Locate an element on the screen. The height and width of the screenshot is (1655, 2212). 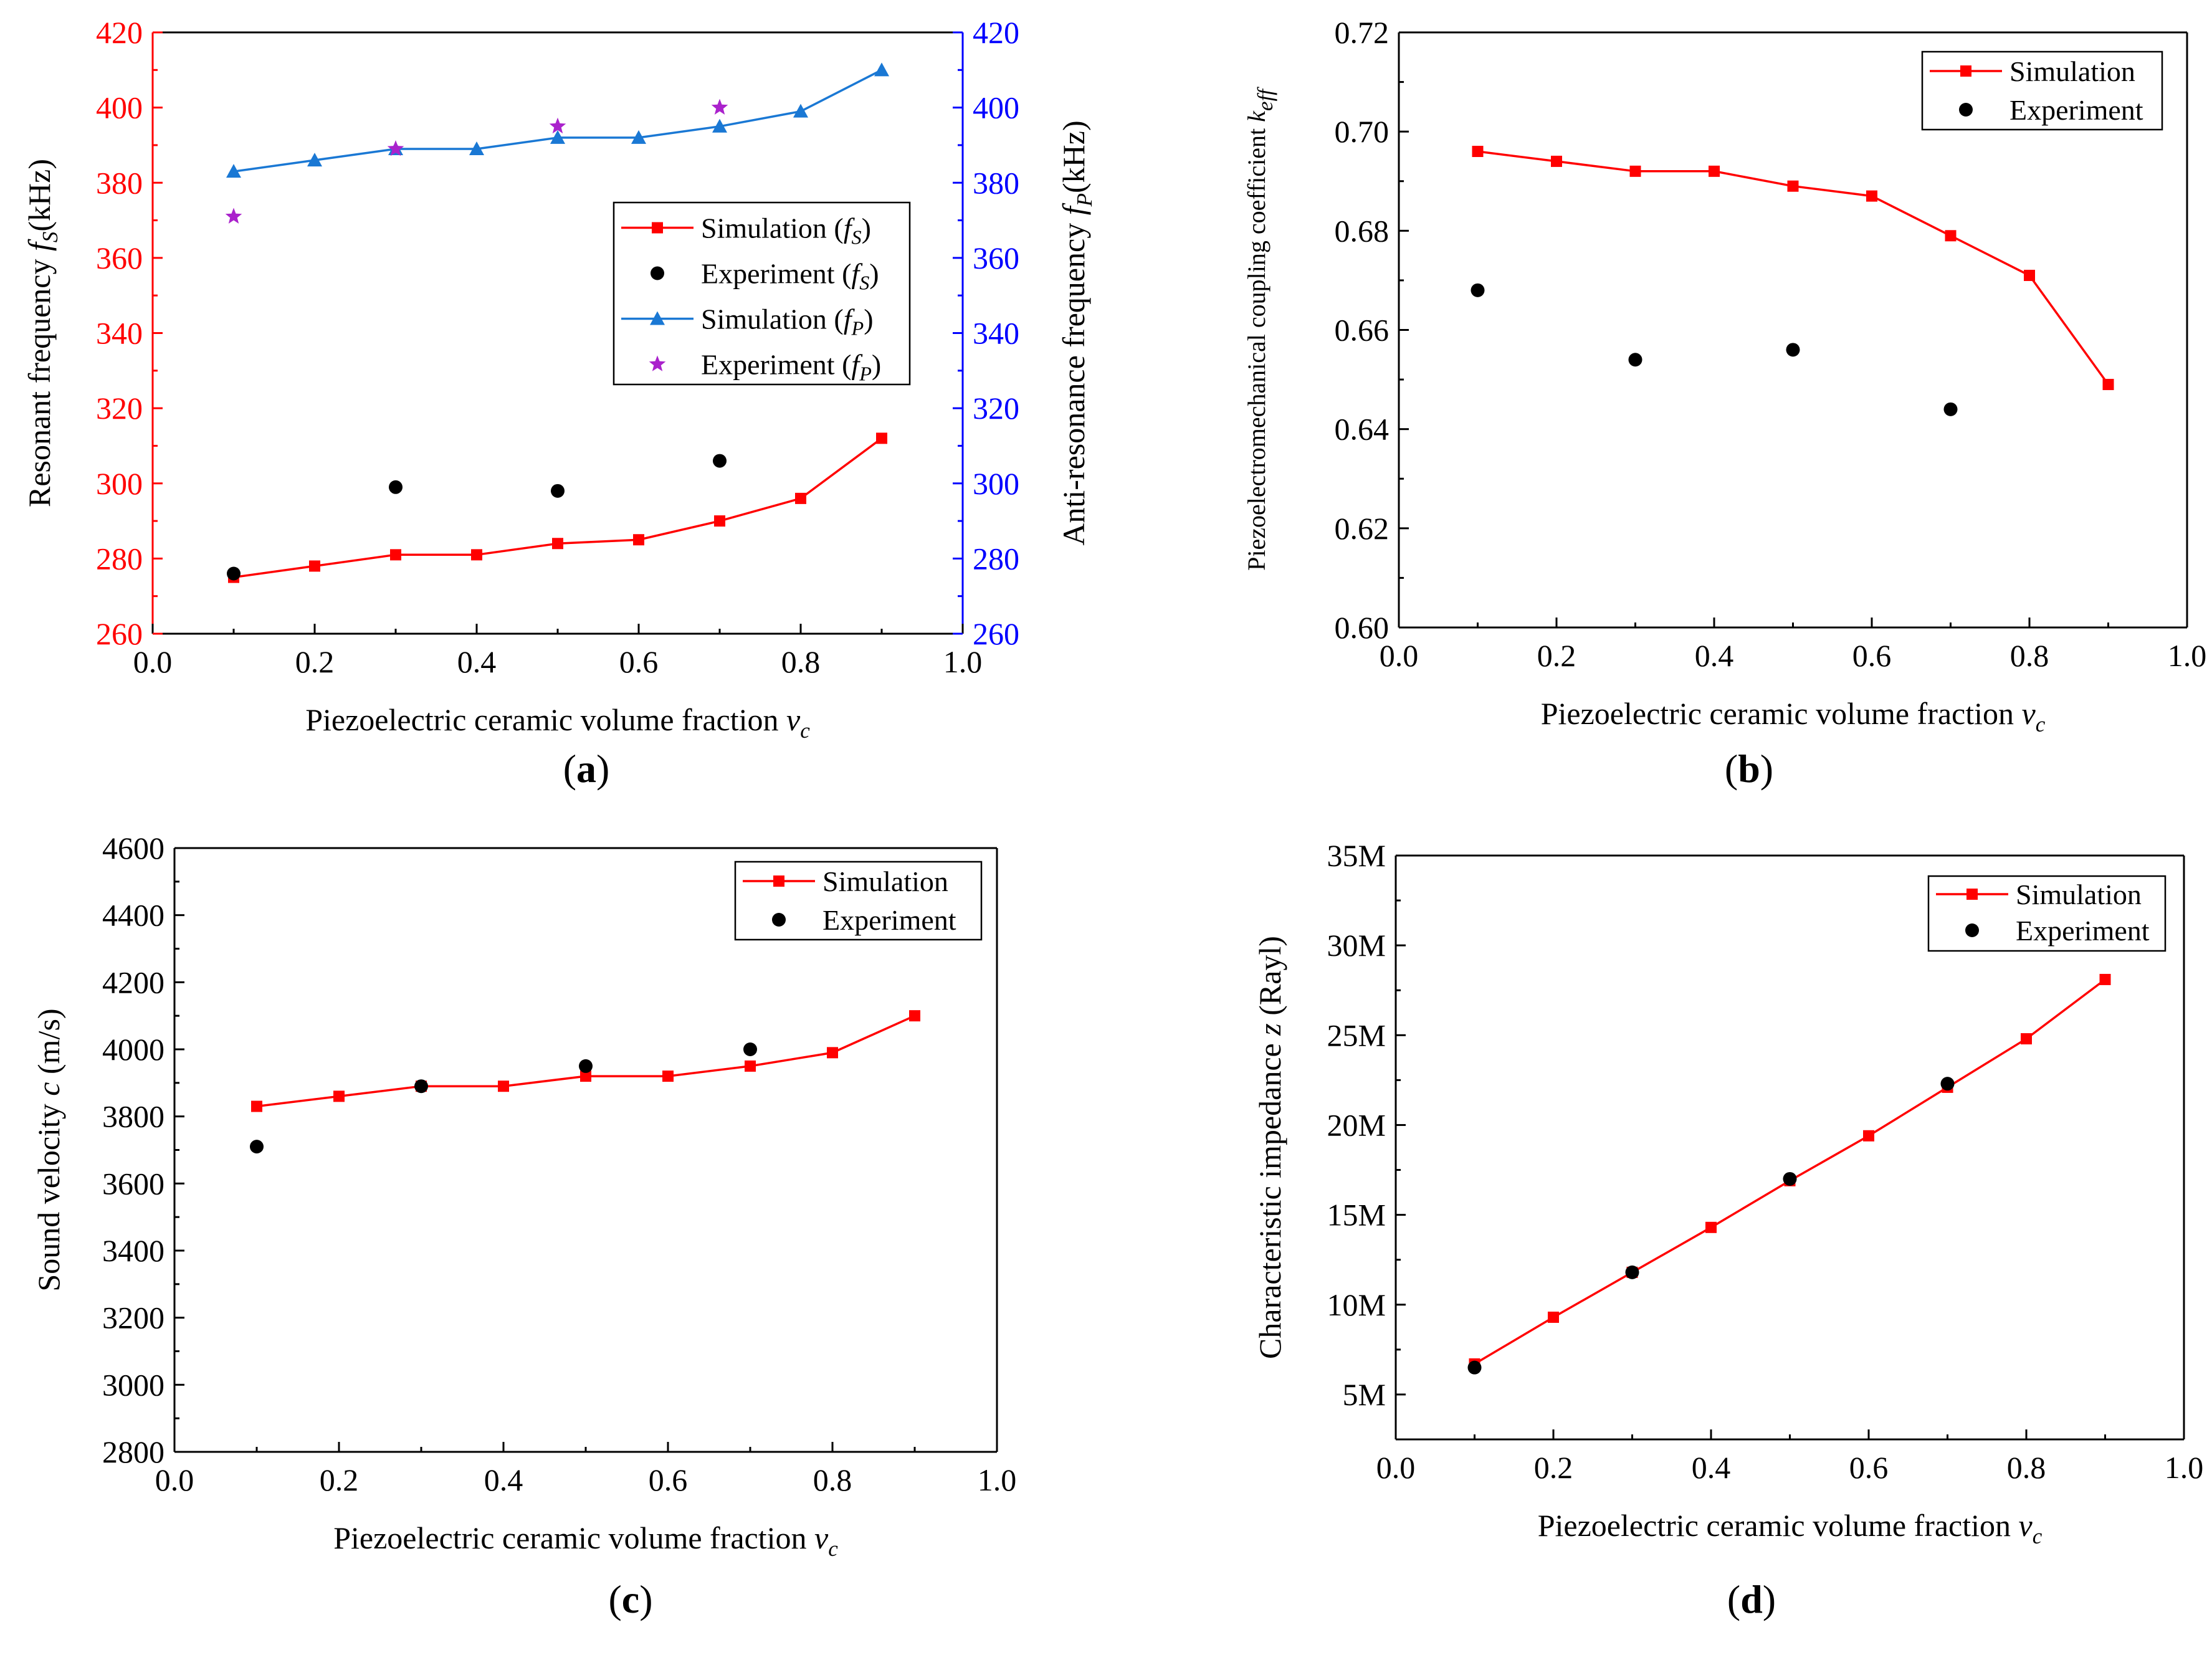
y-tick-label: 35M is located at coordinates (1356, 855).